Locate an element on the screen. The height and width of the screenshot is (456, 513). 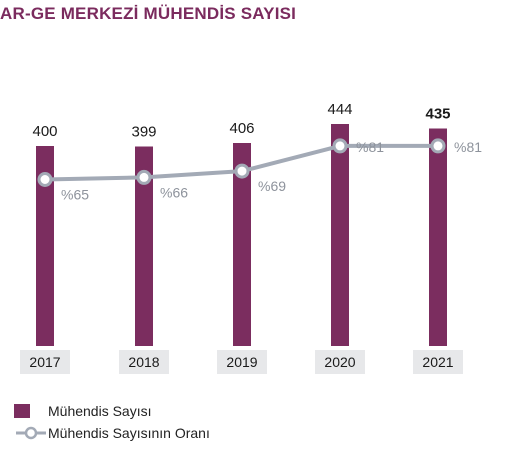
x-tick-label-2021: 2021 is located at coordinates (437, 362).